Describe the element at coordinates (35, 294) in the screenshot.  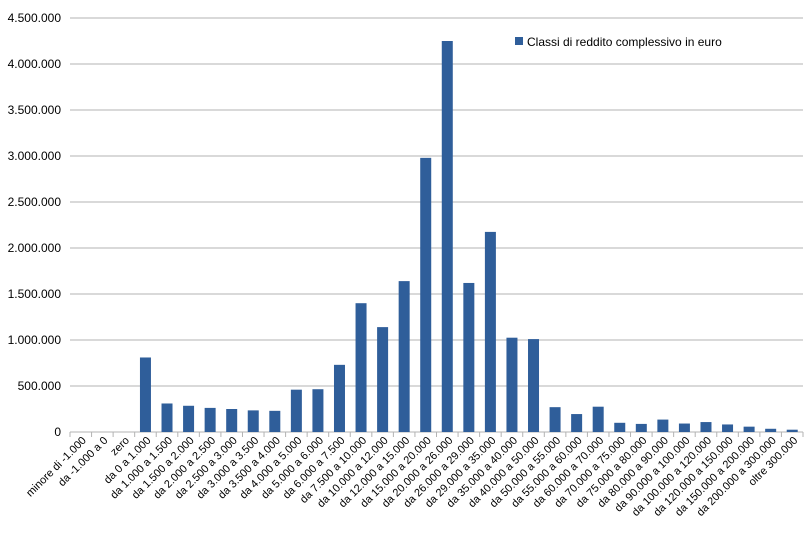
I see `y-tick-label: 1.500.000` at that location.